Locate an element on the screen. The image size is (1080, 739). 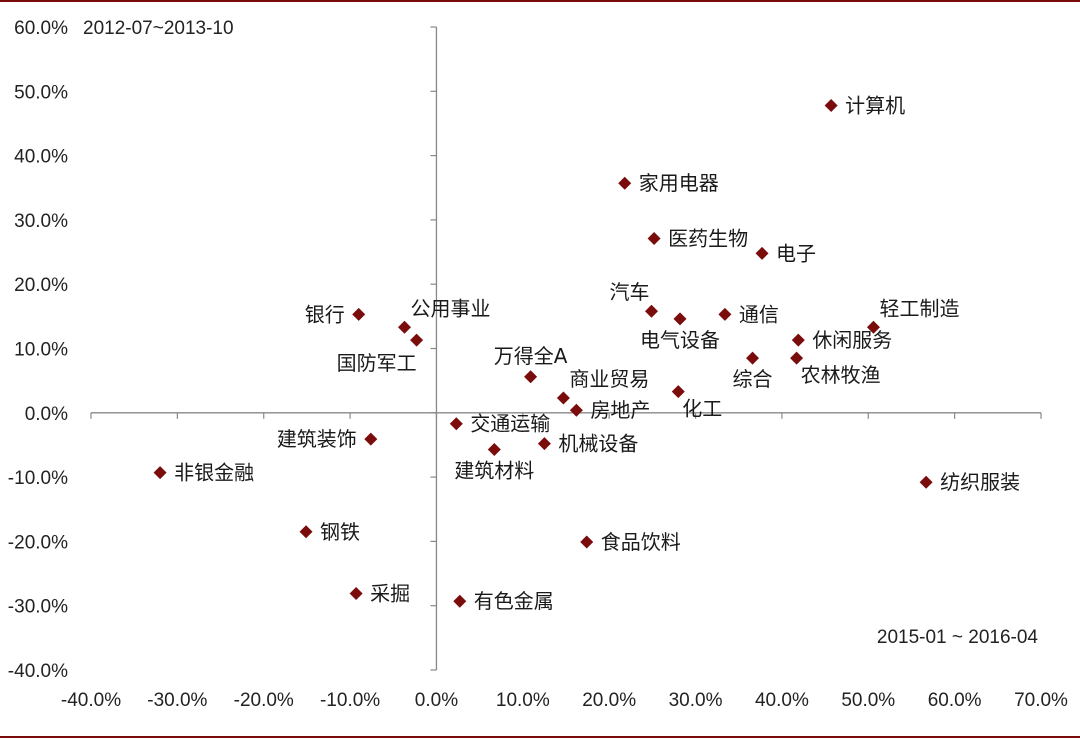
data-label: 非银金融 is located at coordinates (214, 473).